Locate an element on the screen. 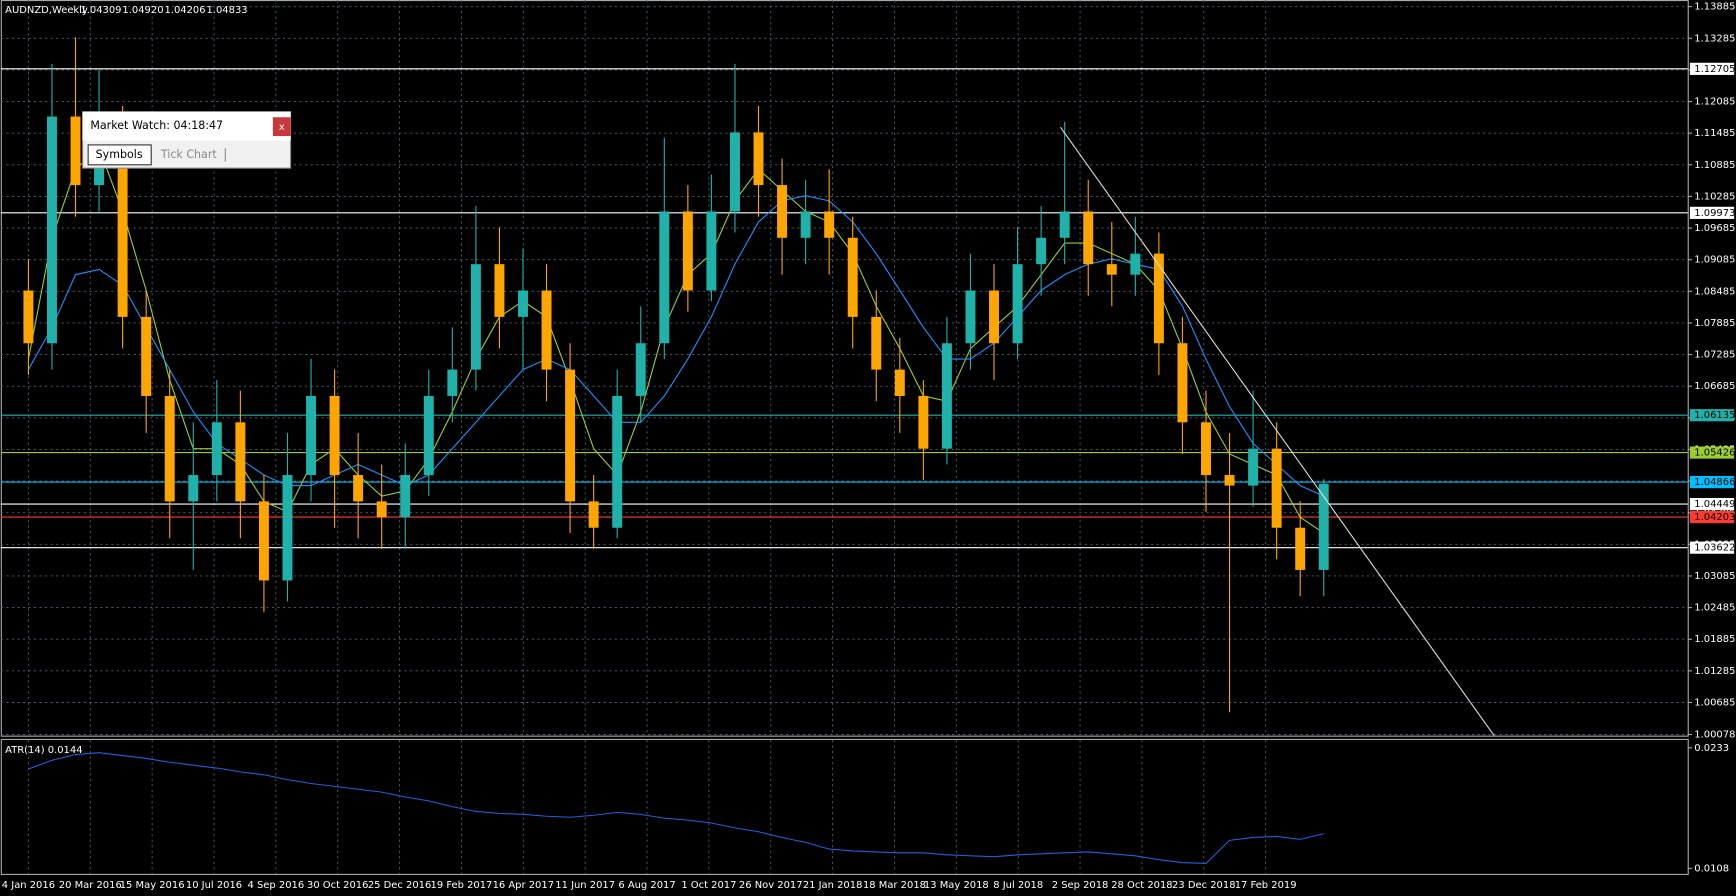  x-tick-label: 20 Mar 2016 is located at coordinates (90, 885).